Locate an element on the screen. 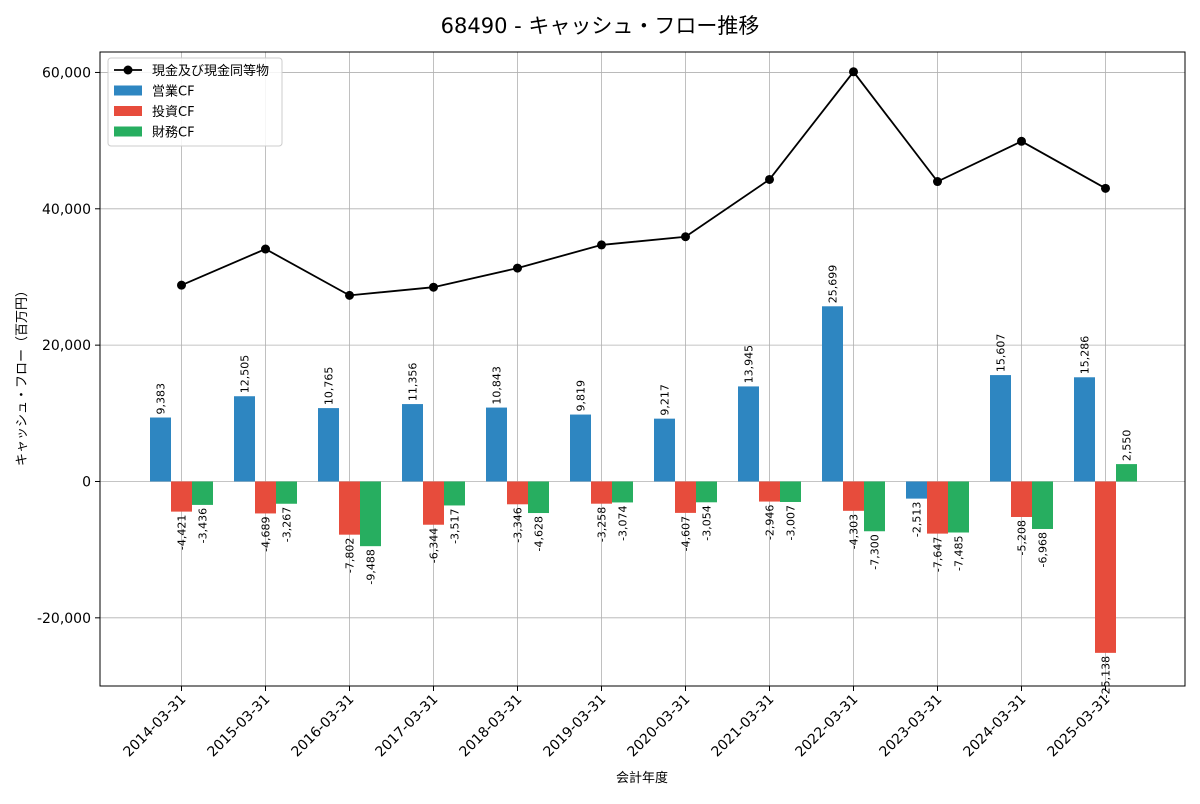  legend-label: 営業CF is located at coordinates (173, 92).